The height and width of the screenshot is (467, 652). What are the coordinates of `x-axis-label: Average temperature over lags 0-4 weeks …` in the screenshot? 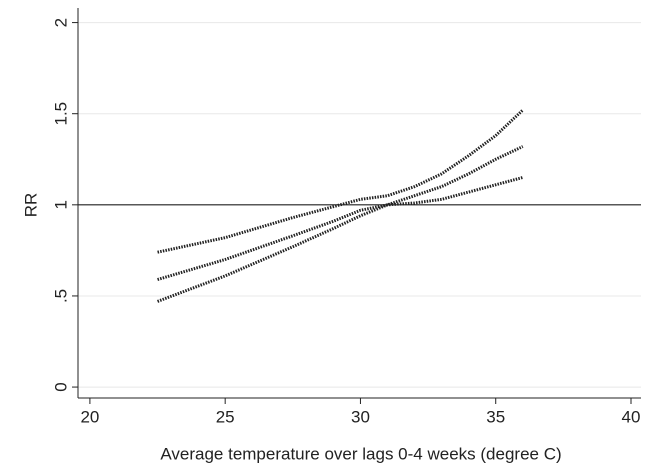 It's located at (360, 453).